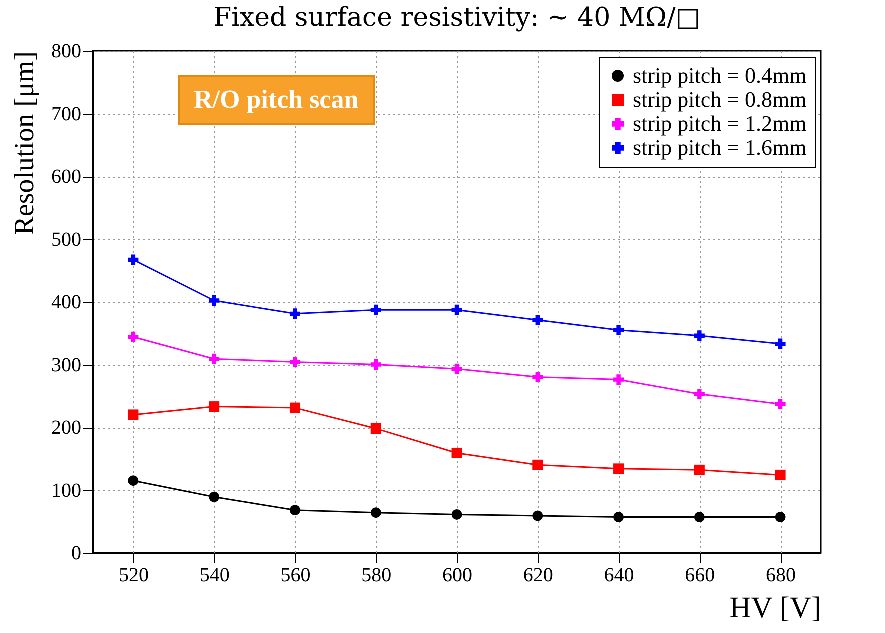 This screenshot has width=885, height=633. Describe the element at coordinates (776, 608) in the screenshot. I see `x-axis-title: HV [V]` at that location.